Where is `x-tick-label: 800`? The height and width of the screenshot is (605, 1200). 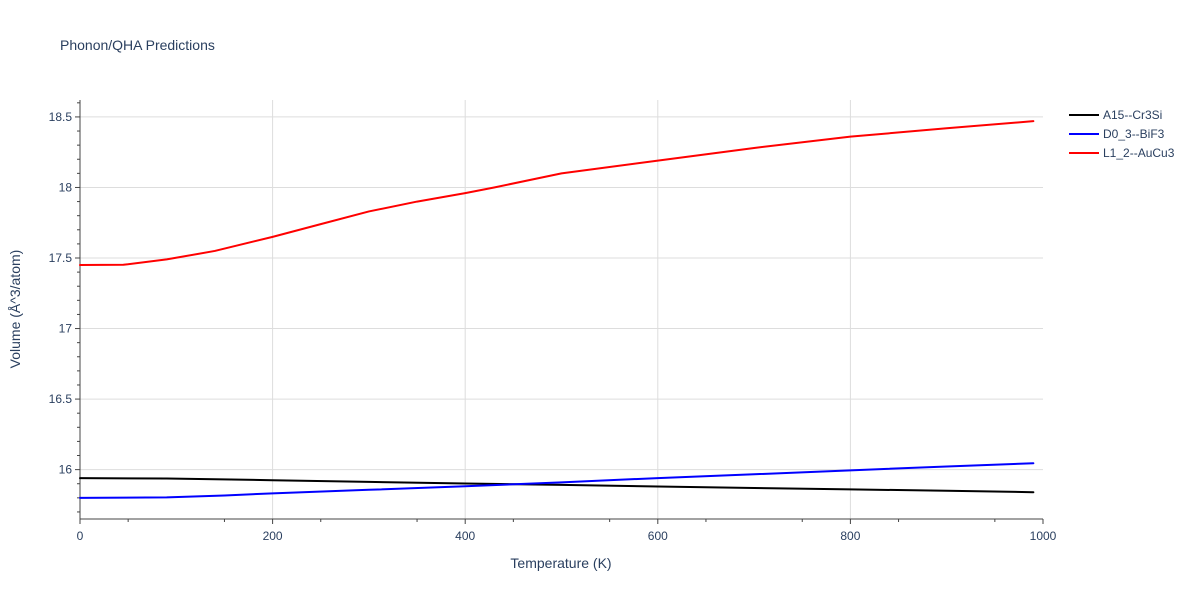
x-tick-label: 800 is located at coordinates (850, 536).